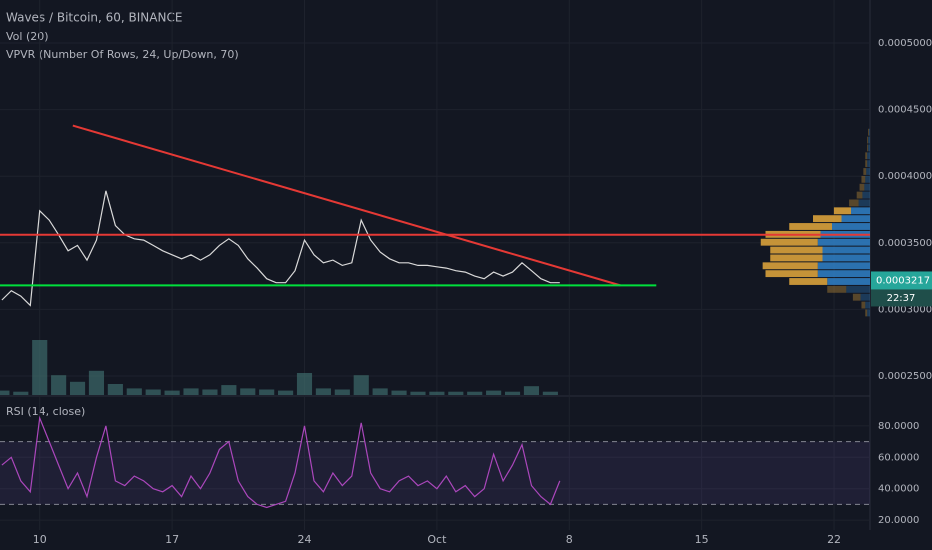 The width and height of the screenshot is (932, 550). I want to click on last-price-label: 0.0003217, so click(903, 280).